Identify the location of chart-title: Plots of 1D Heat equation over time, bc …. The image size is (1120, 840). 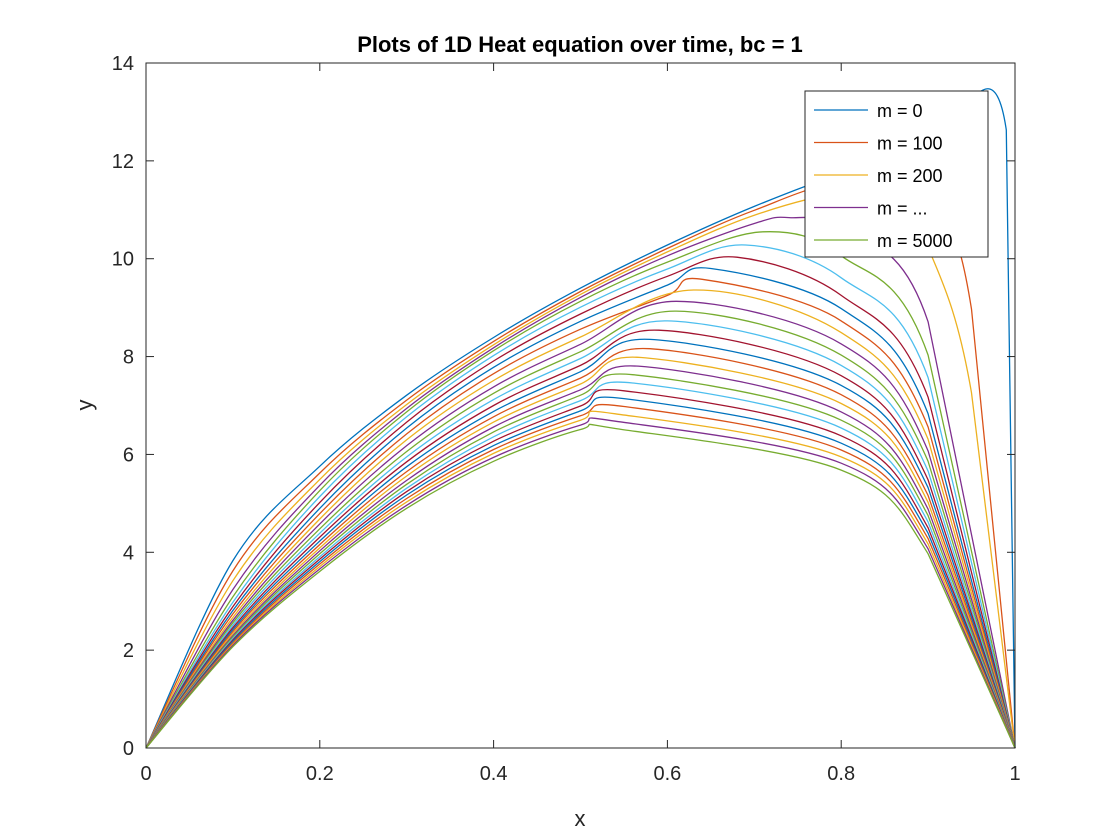
(580, 44).